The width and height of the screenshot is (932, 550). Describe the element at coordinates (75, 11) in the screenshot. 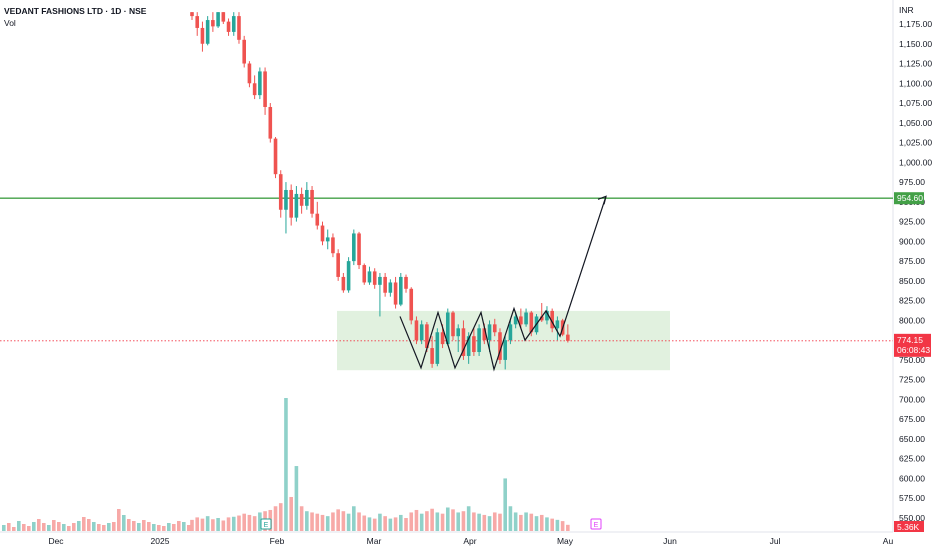

I see `chart-title: VEDANT FASHIONS LTD · 1D · NSE` at that location.